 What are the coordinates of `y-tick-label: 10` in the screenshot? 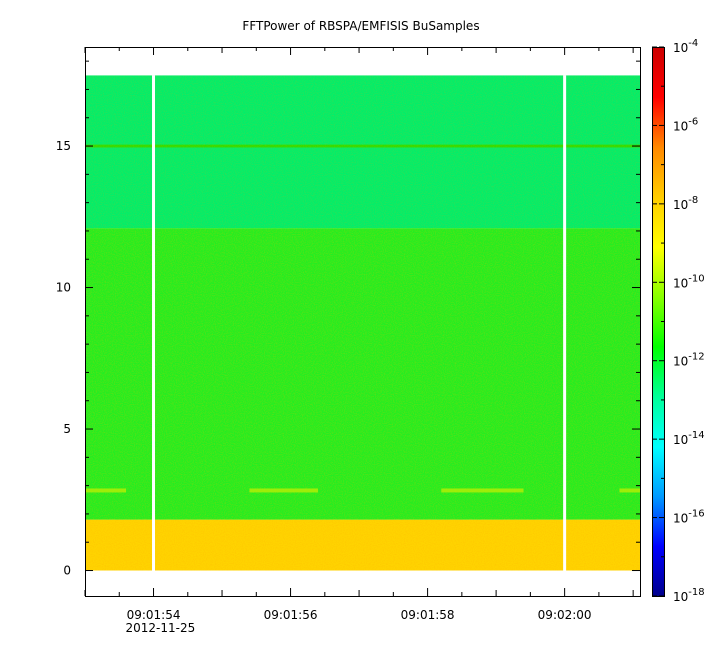 It's located at (63, 288).